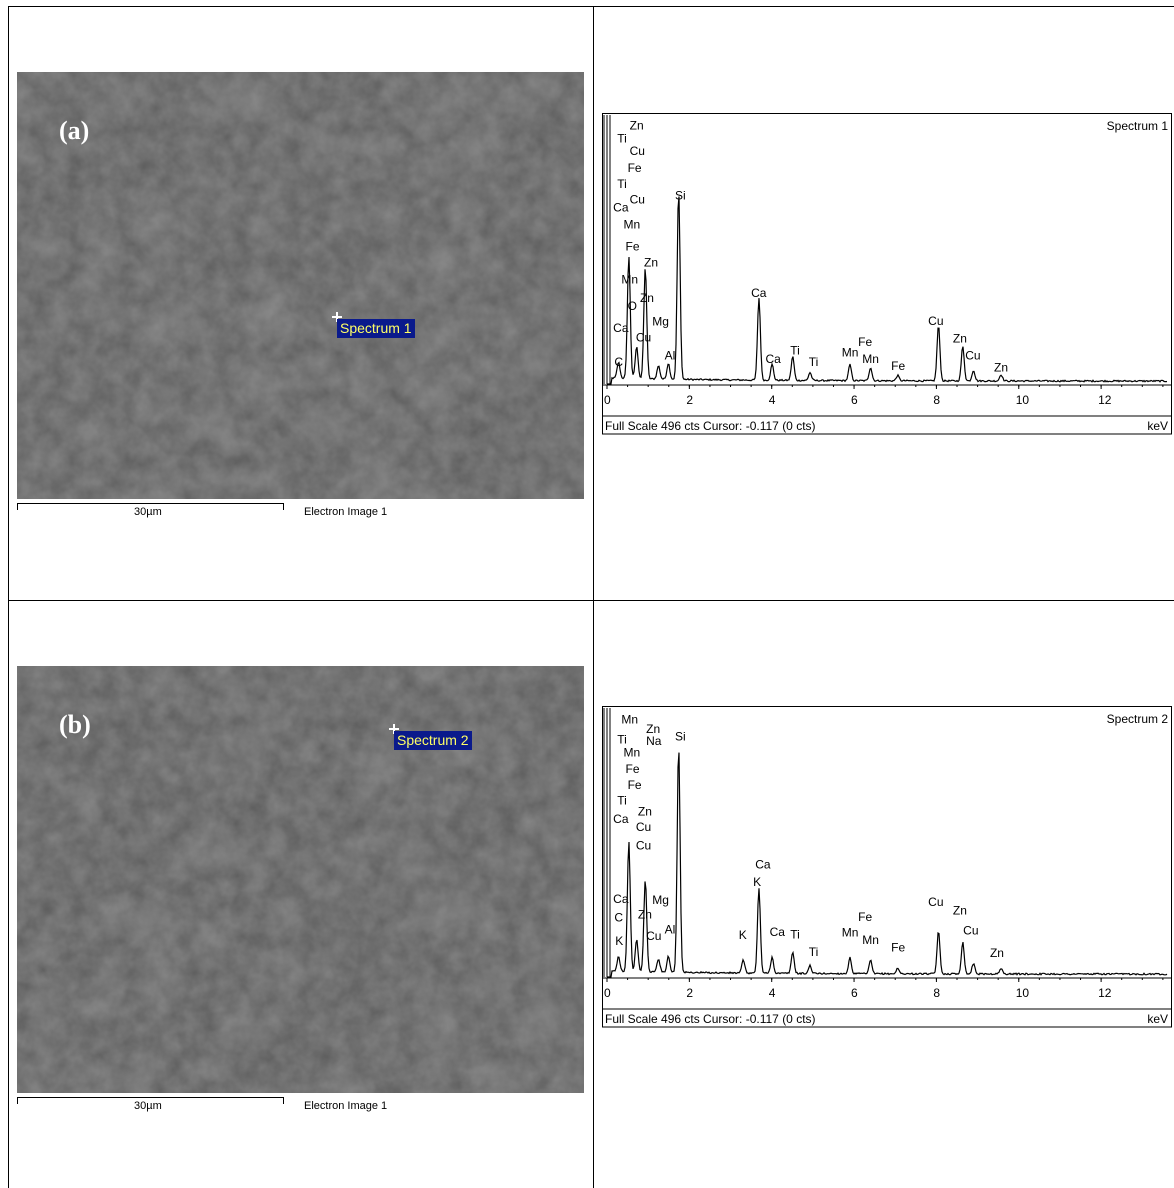 The width and height of the screenshot is (1174, 1188). I want to click on image-label-b: Electron Image 1, so click(346, 1106).